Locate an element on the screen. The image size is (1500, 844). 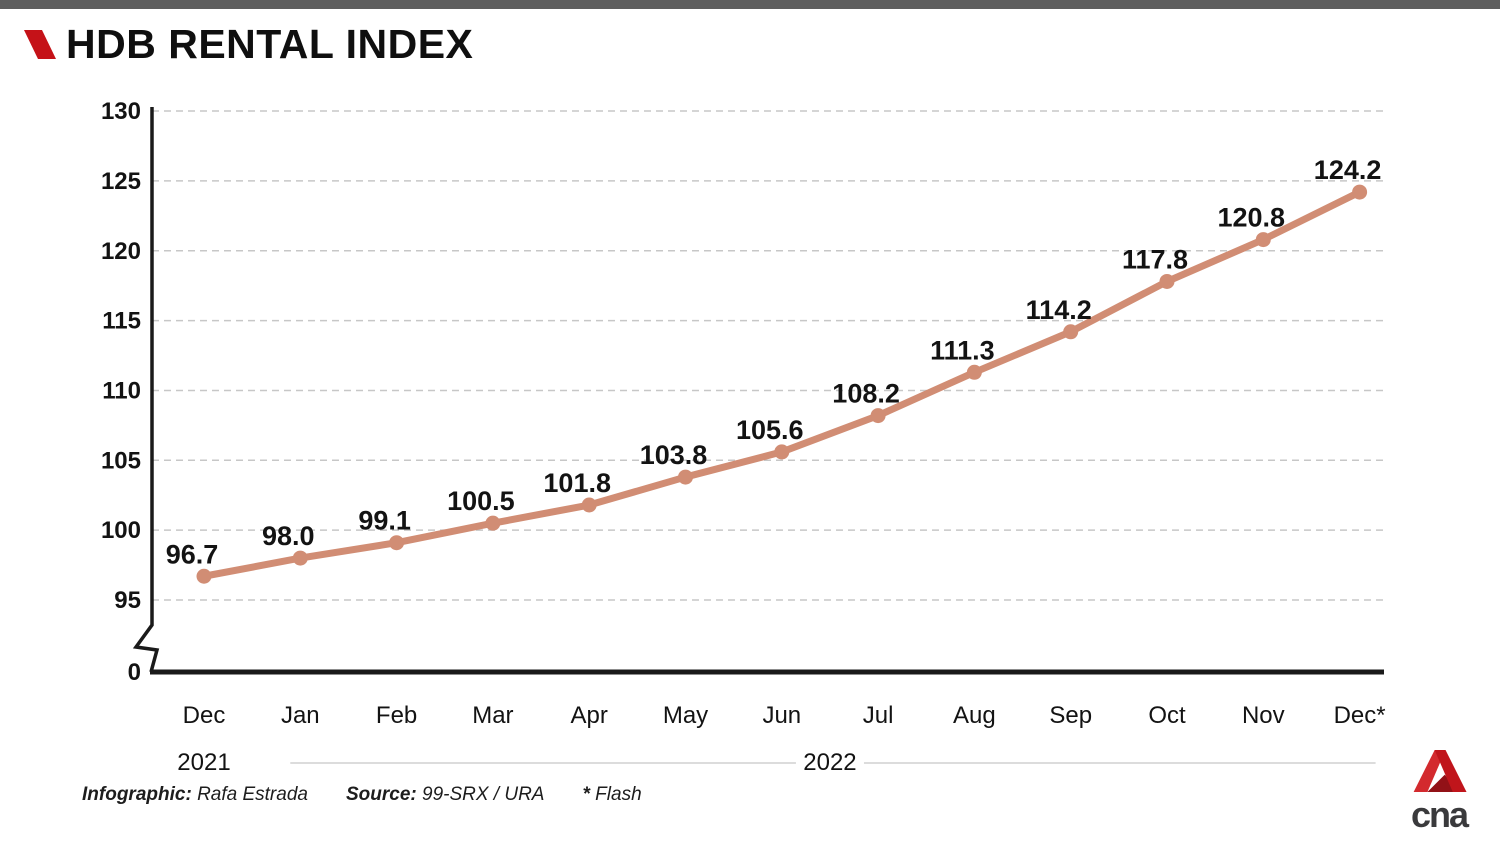
data-point-label: 105.6 is located at coordinates (770, 430).